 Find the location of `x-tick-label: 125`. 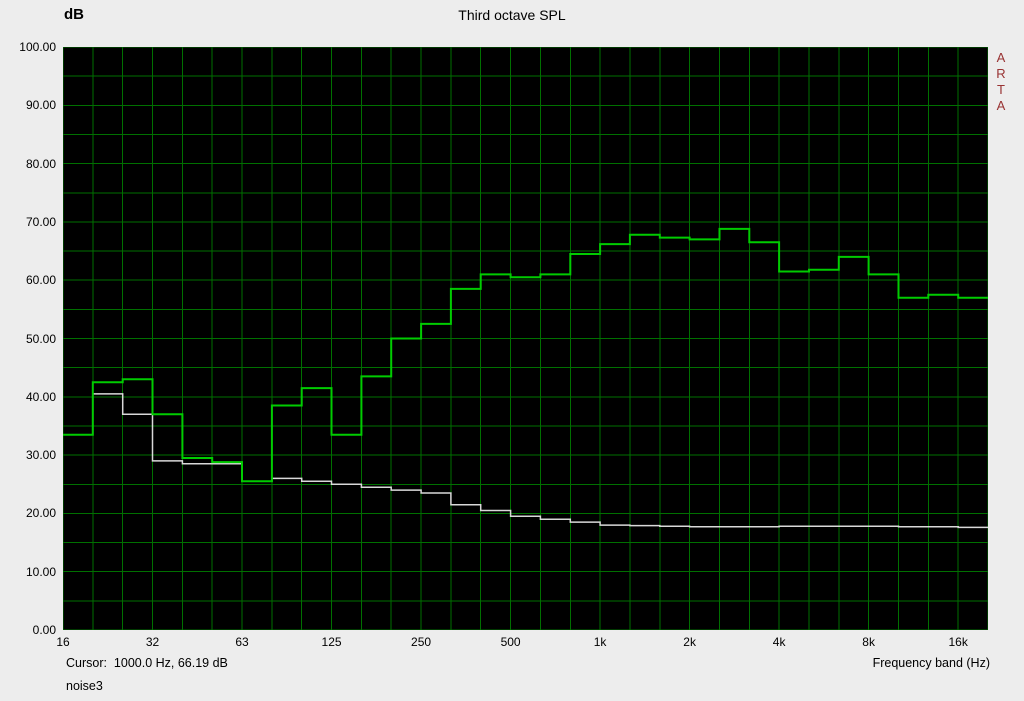

x-tick-label: 125 is located at coordinates (331, 642).